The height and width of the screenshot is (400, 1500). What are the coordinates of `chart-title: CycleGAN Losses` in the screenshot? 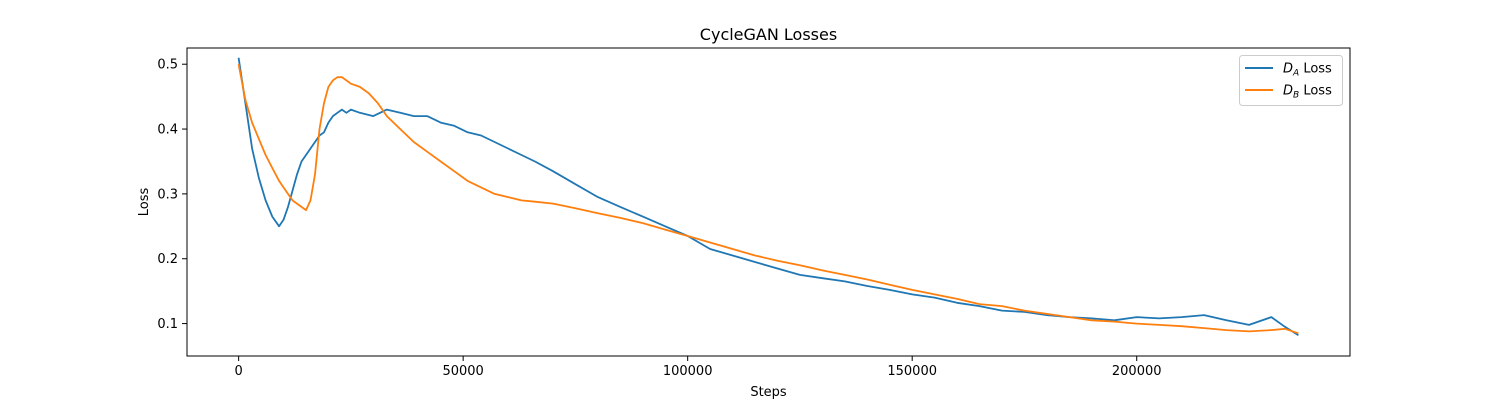 It's located at (768, 34).